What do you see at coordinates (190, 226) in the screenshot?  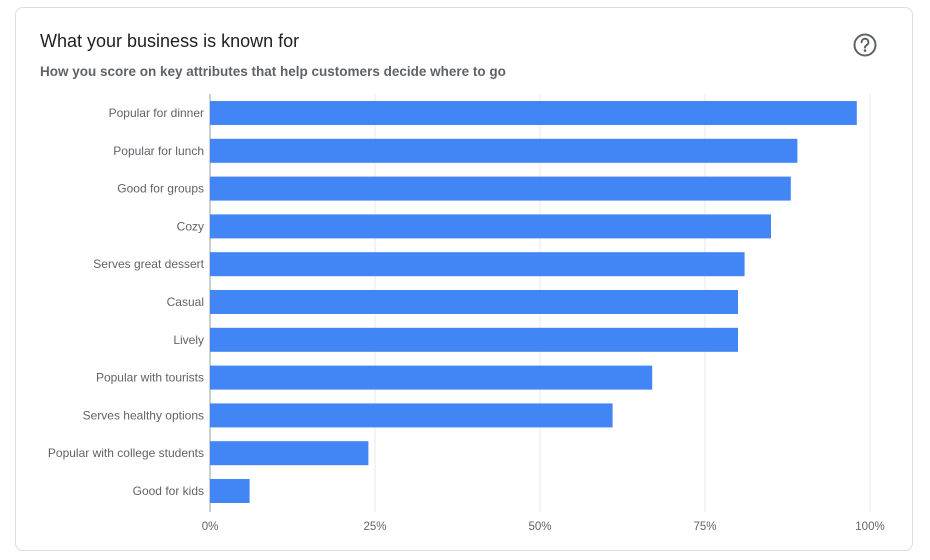 I see `category-label: Cozy` at bounding box center [190, 226].